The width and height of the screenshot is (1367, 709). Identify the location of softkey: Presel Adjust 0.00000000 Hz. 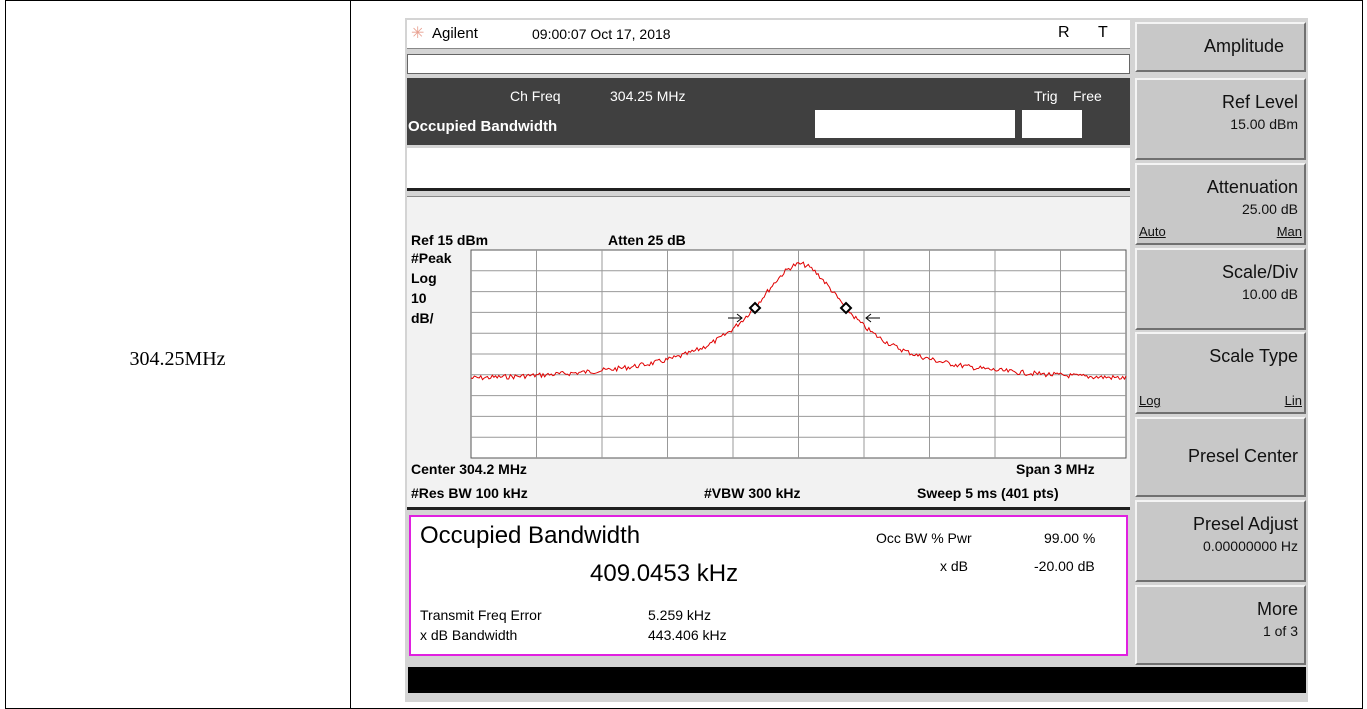
(1220, 541).